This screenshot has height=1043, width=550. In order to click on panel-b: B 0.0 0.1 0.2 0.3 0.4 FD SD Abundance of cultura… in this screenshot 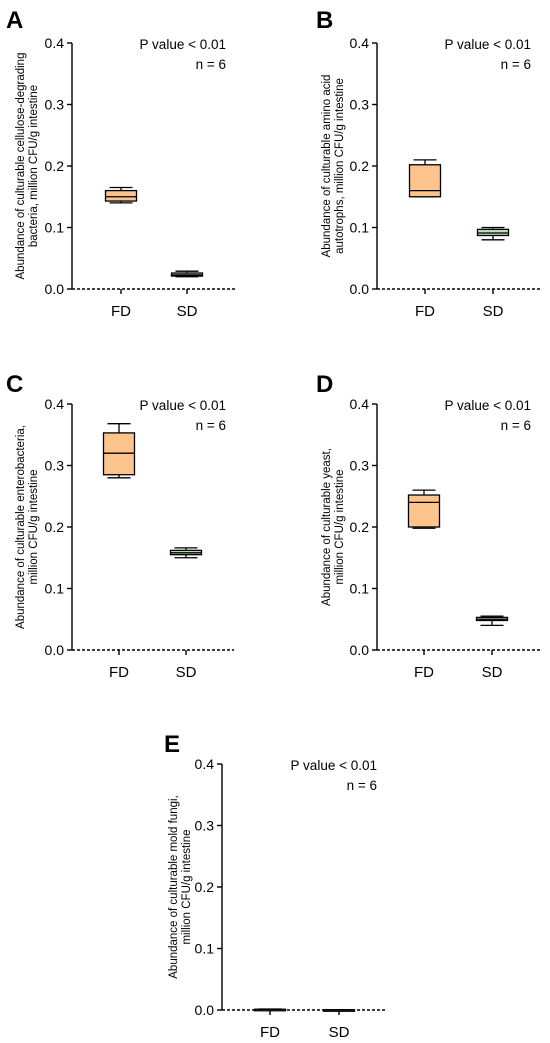, I will do `click(428, 163)`.